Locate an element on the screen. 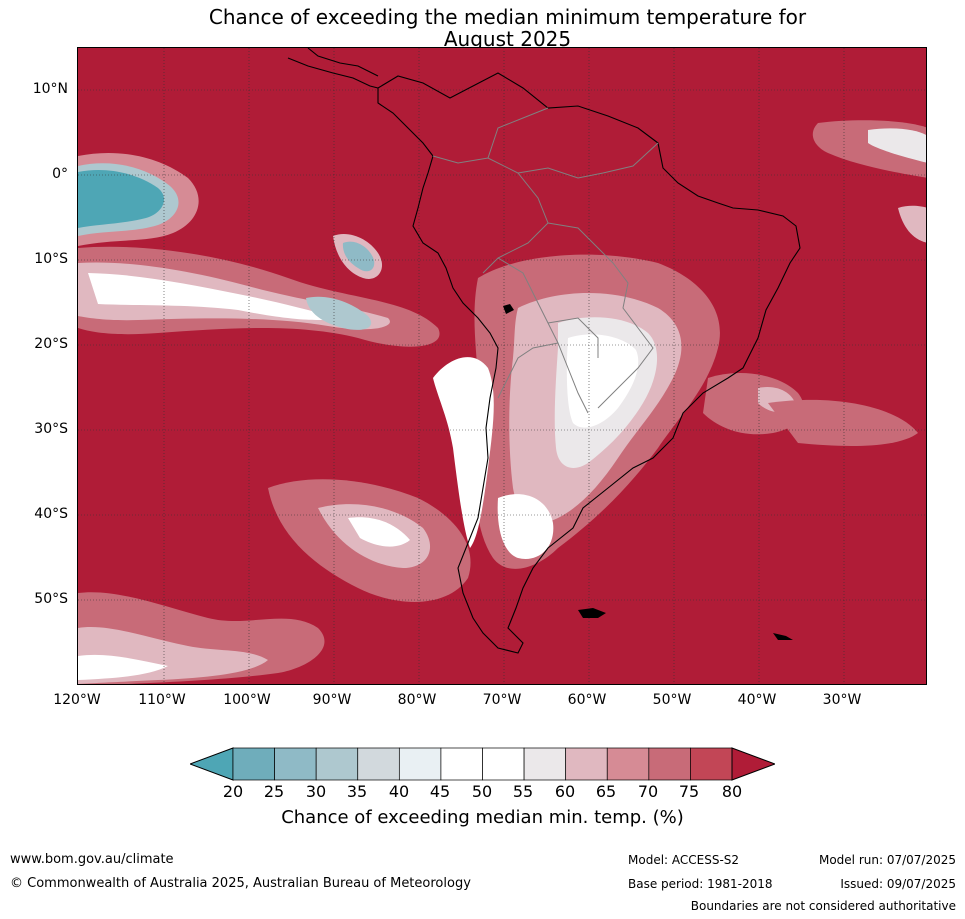 This screenshot has height=919, width=965. lon-label-70w: 70°W is located at coordinates (502, 700).